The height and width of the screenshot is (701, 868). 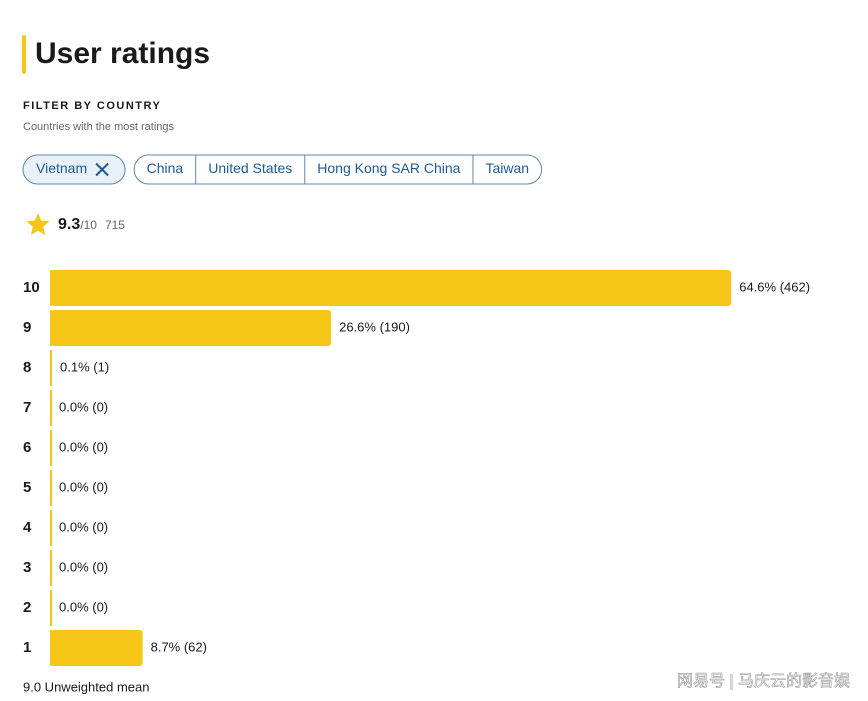 What do you see at coordinates (27, 567) in the screenshot?
I see `rating-label: 3` at bounding box center [27, 567].